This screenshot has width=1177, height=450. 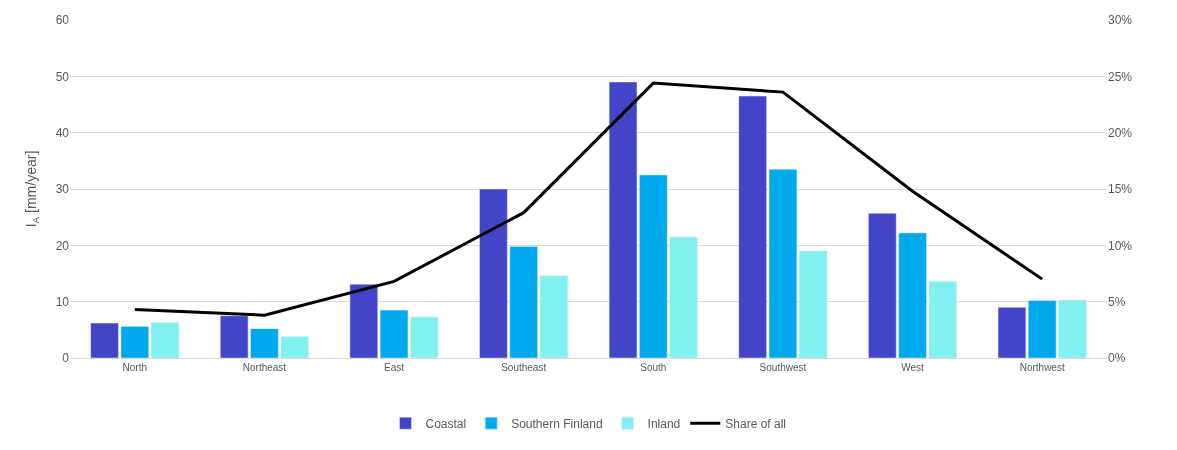 What do you see at coordinates (62, 189) in the screenshot?
I see `y-tick-label: 30` at bounding box center [62, 189].